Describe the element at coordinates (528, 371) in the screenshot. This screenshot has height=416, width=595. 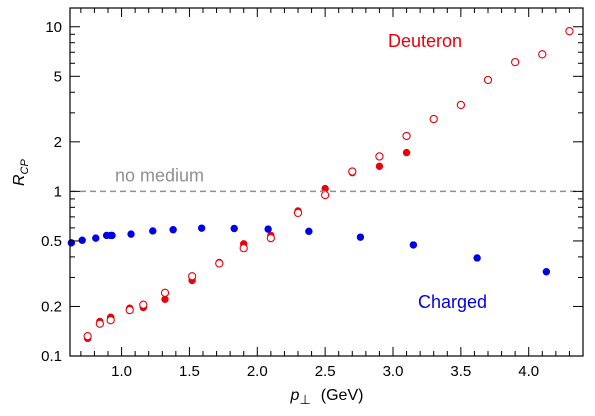
I see `x-tick-label: 4.0` at that location.